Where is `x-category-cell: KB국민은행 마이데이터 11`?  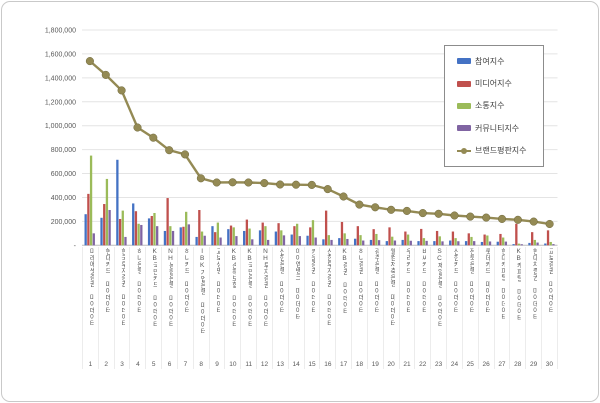 x-category-cell: KB국민은행 마이데이터 11 is located at coordinates (248, 308).